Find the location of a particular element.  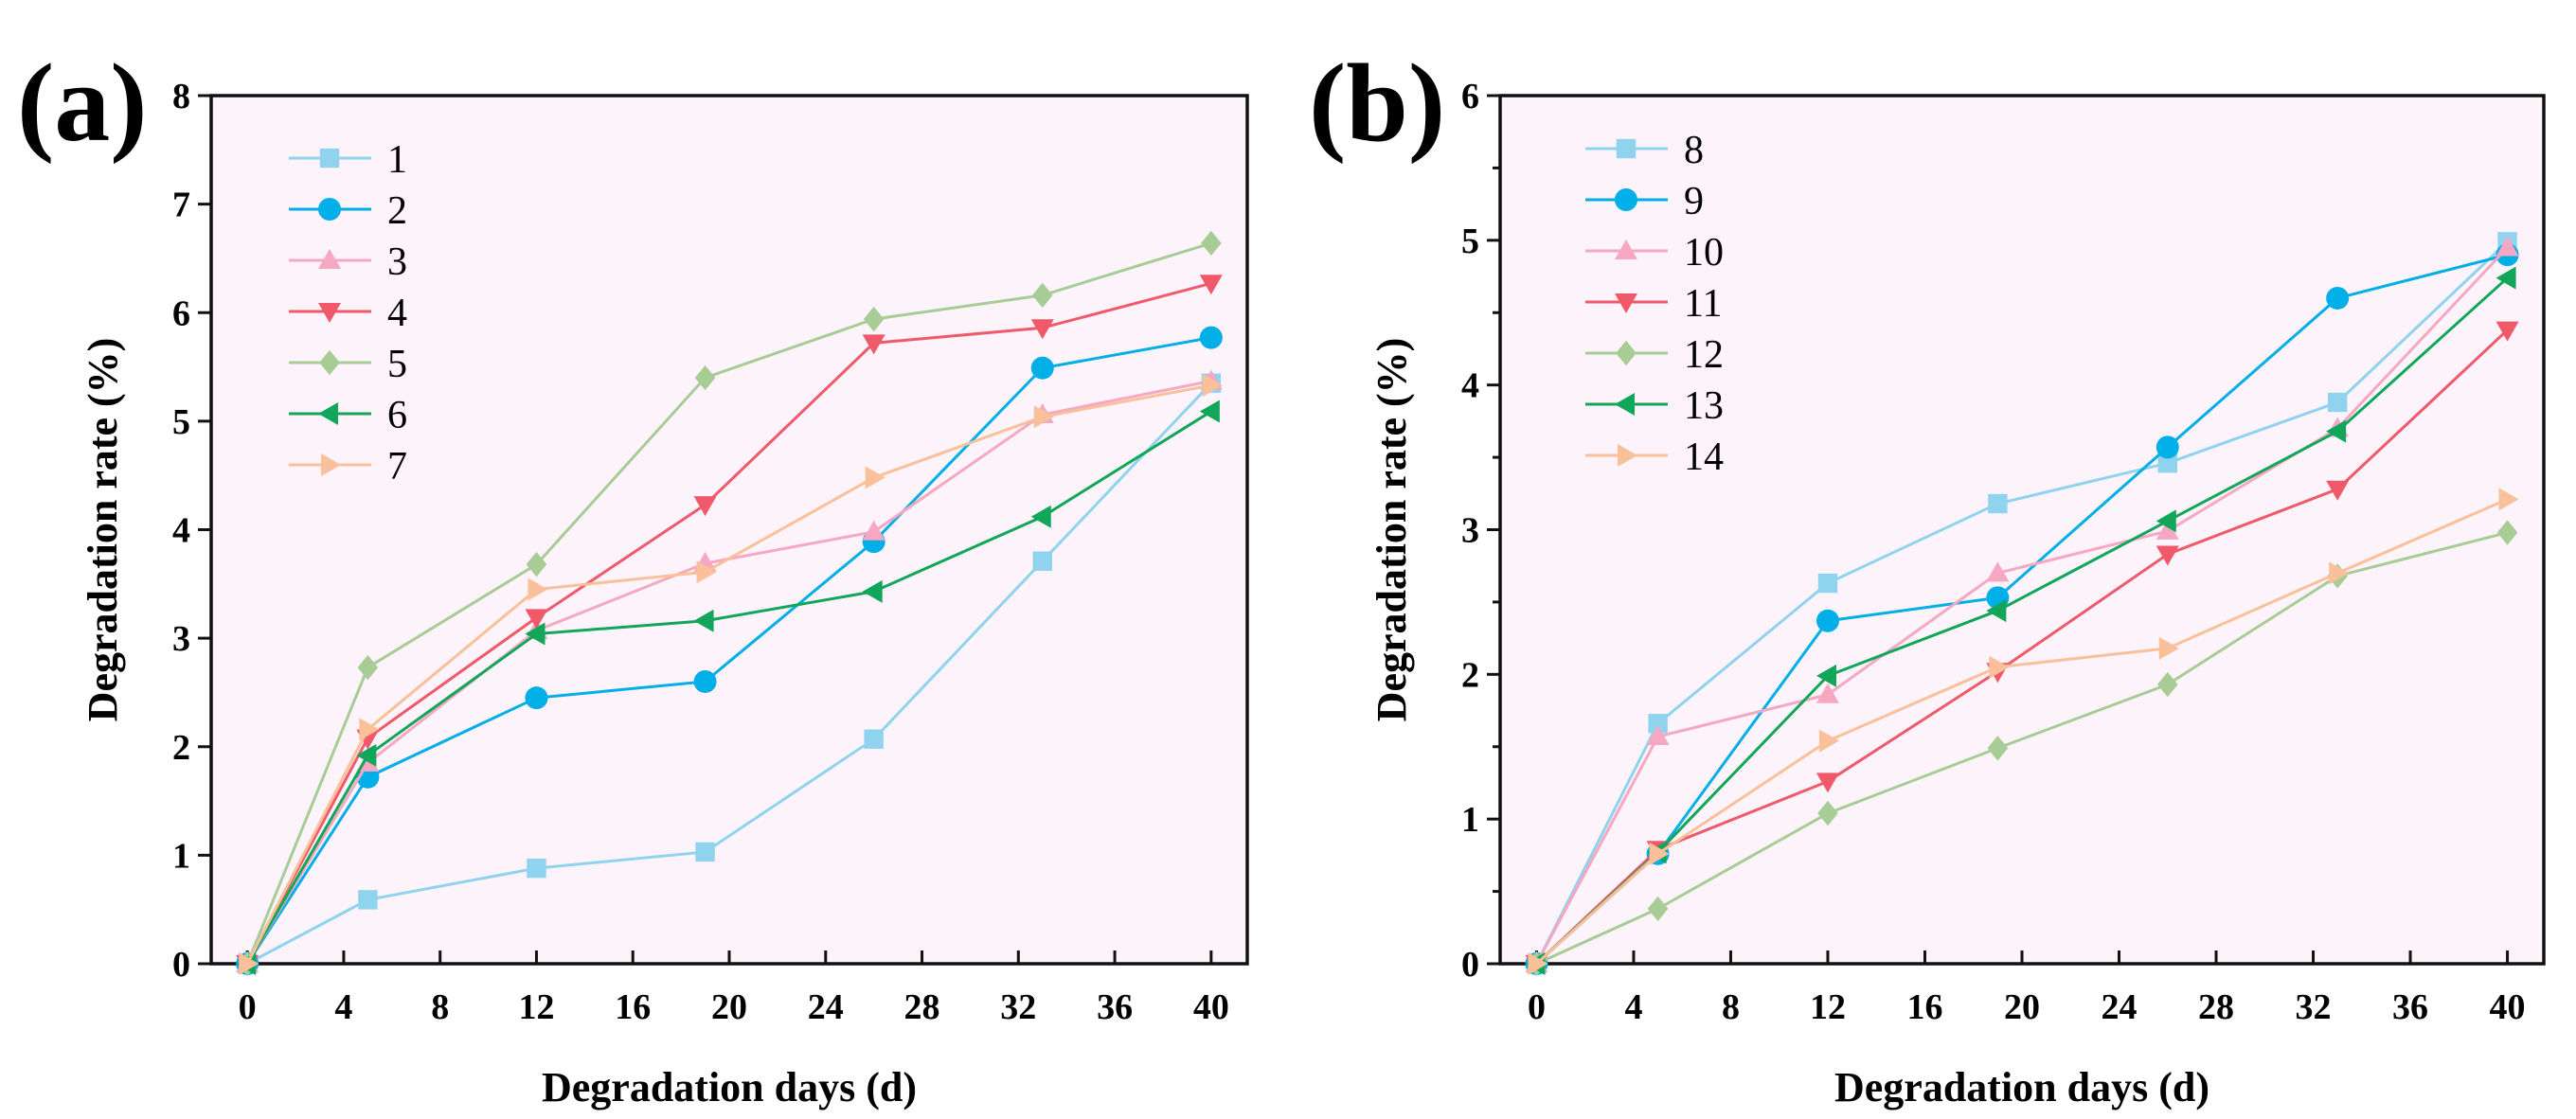

x-tick-label: 4 is located at coordinates (343, 1007).